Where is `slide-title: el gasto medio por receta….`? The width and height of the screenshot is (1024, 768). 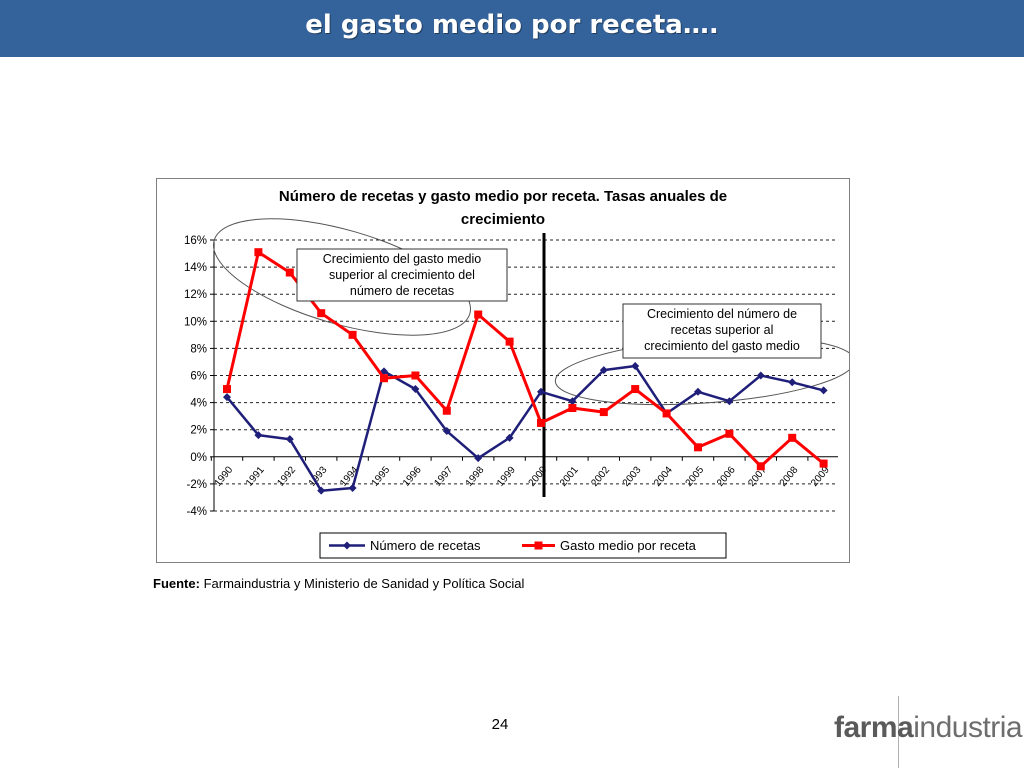
slide-title: el gasto medio por receta…. is located at coordinates (512, 25).